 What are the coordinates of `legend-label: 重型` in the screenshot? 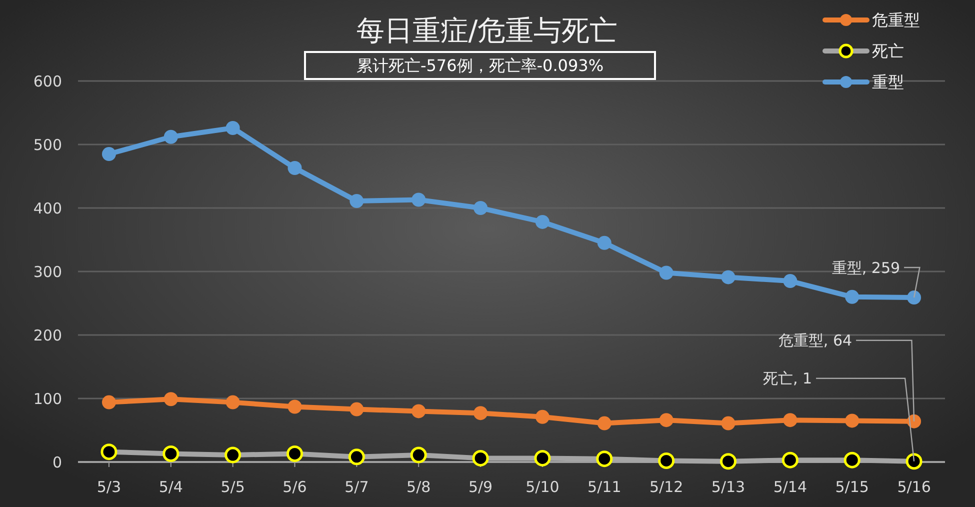 It's located at (888, 82).